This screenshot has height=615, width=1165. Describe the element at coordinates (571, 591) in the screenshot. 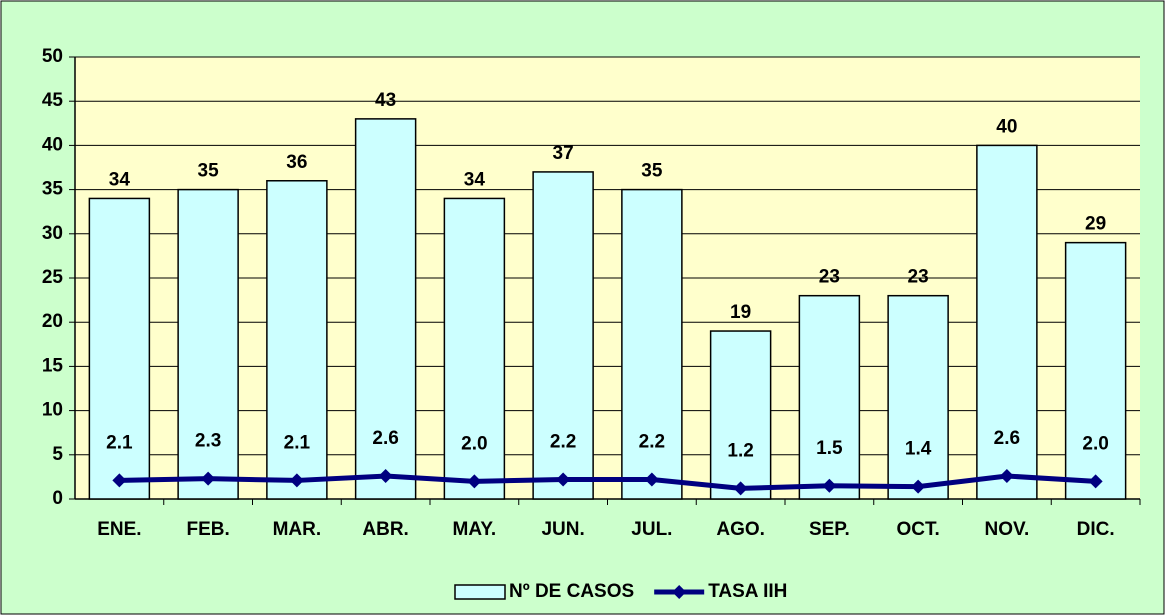

I see `legend-label: Nº DE CASOS` at that location.